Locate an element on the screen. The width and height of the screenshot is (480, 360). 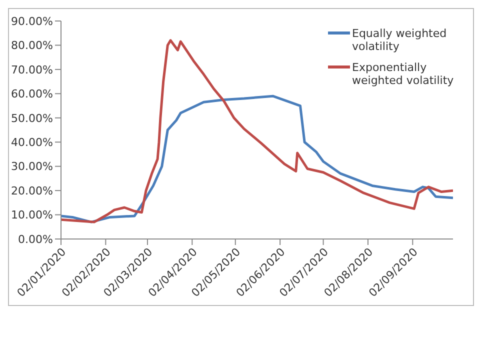
y-tick-label: 20.00% is located at coordinates (32, 191).